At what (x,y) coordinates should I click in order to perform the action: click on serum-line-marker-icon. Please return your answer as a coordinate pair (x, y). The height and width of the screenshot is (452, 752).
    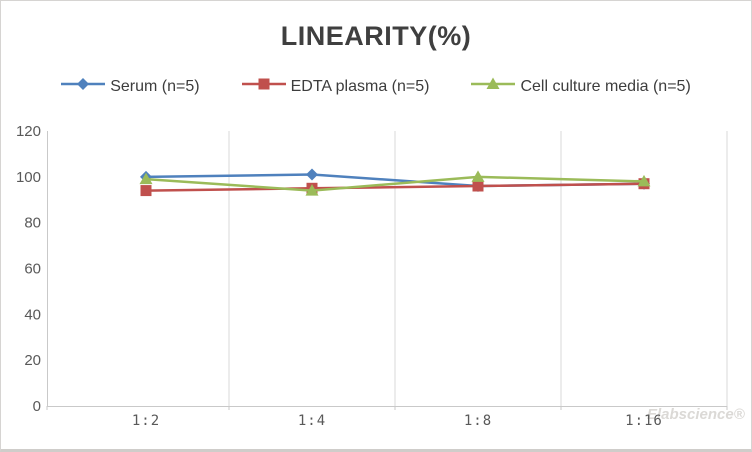
    Looking at the image, I should click on (83, 86).